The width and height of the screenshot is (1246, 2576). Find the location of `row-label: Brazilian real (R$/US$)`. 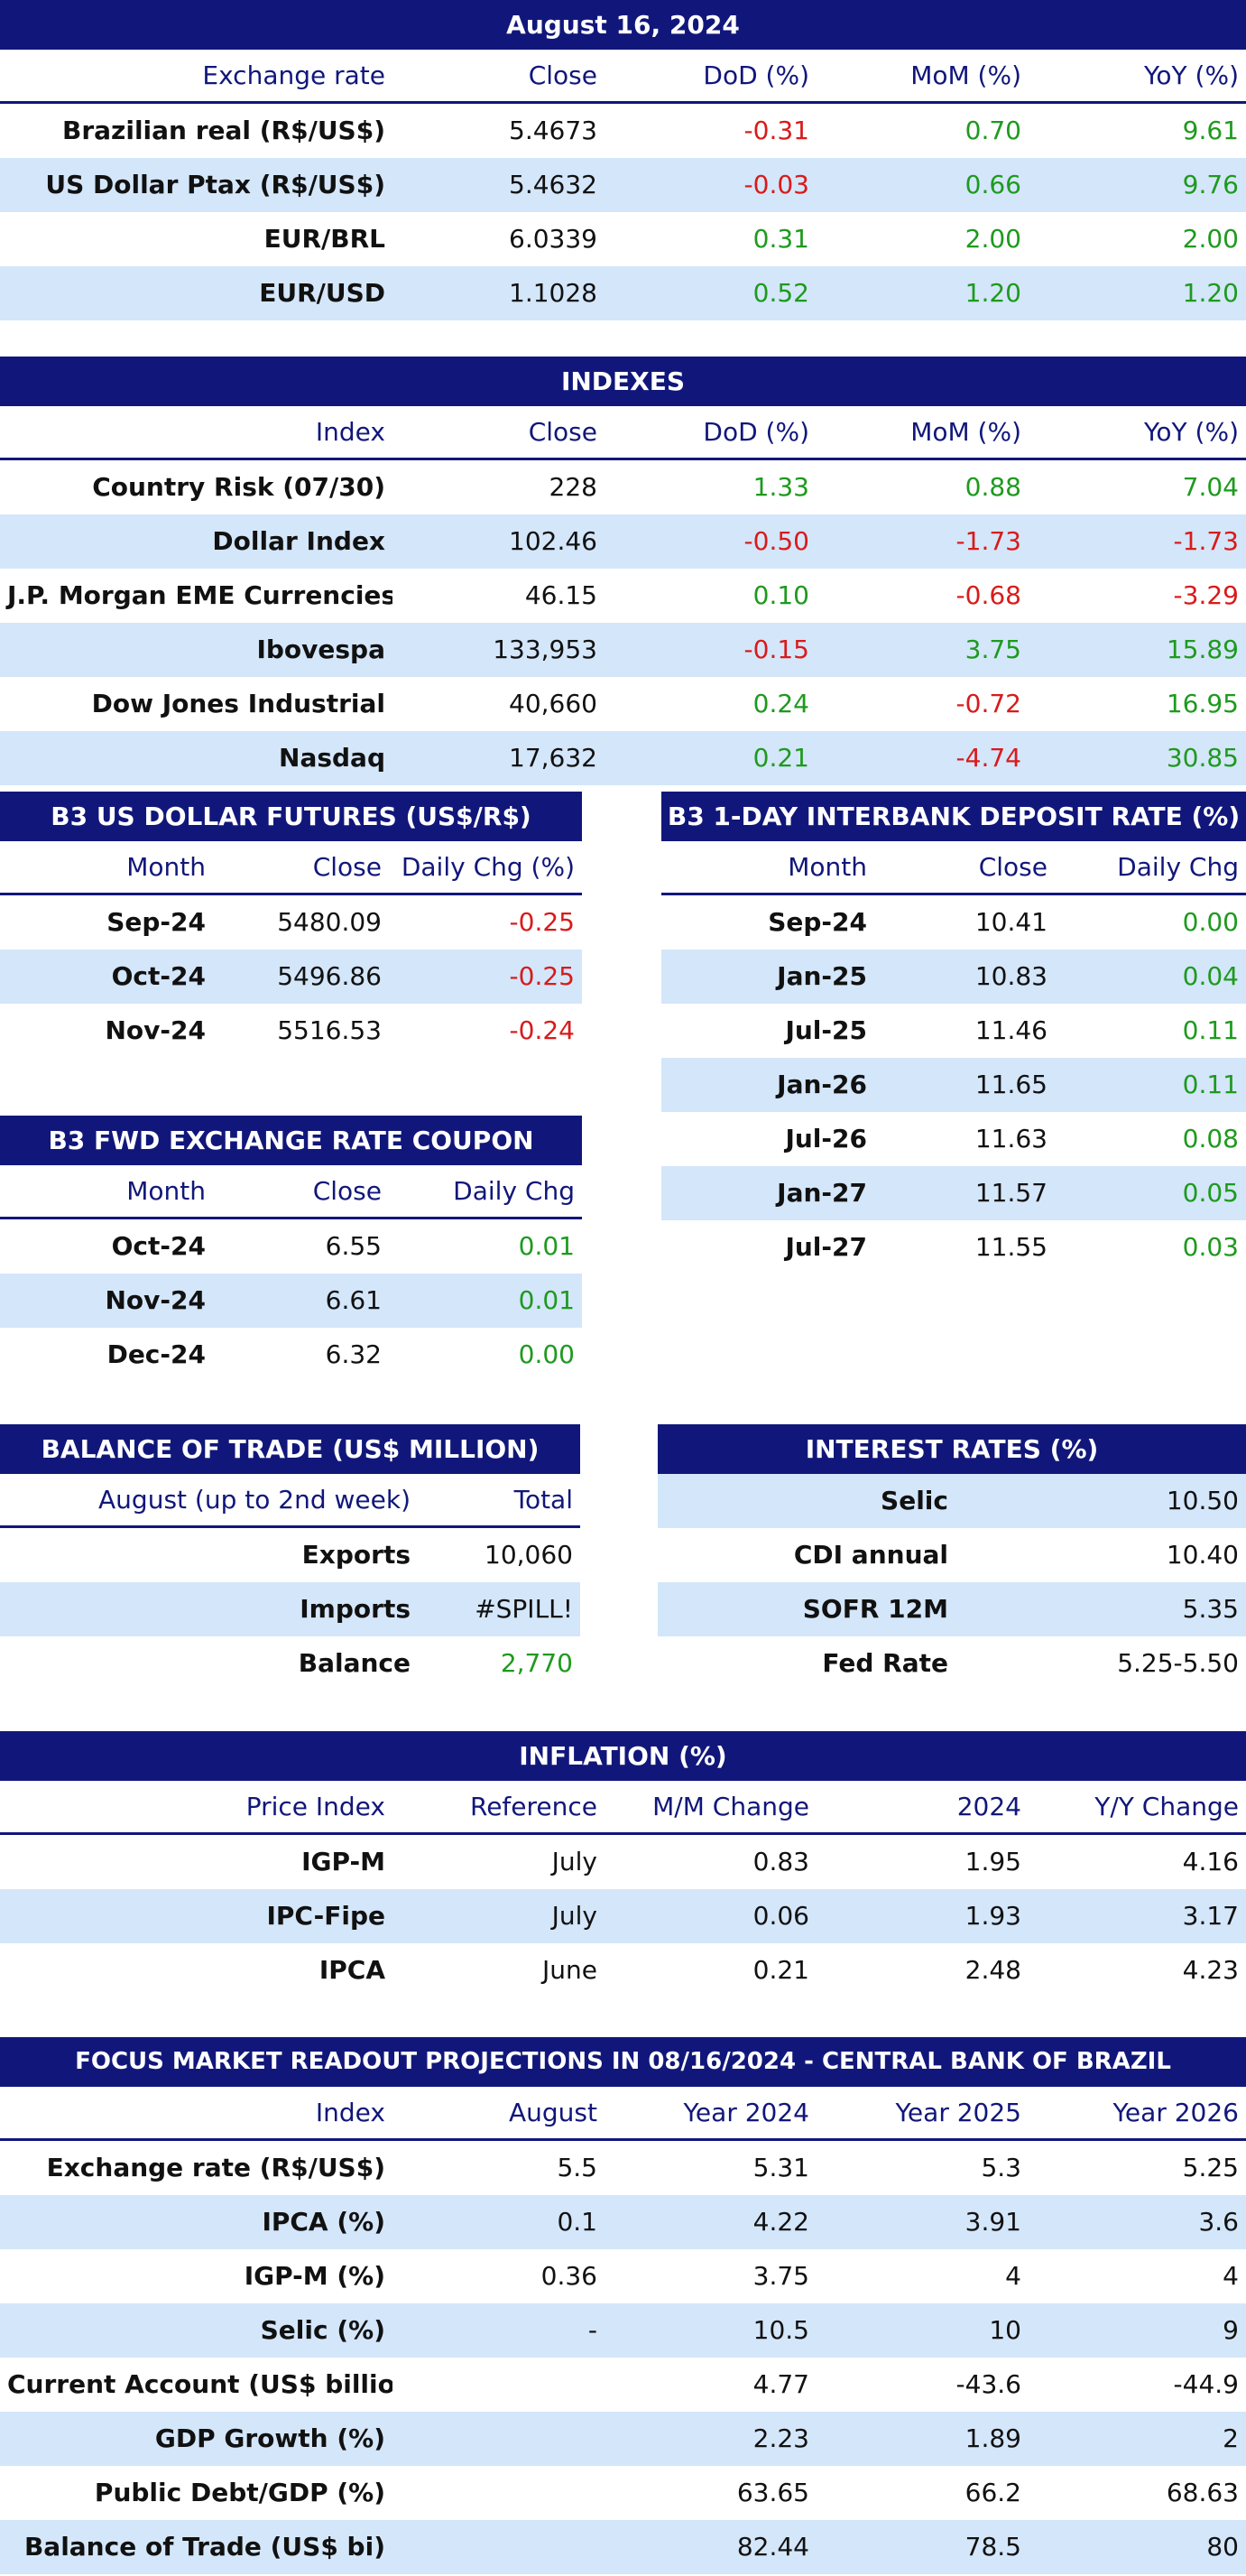

row-label: Brazilian real (R$/US$) is located at coordinates (223, 130).